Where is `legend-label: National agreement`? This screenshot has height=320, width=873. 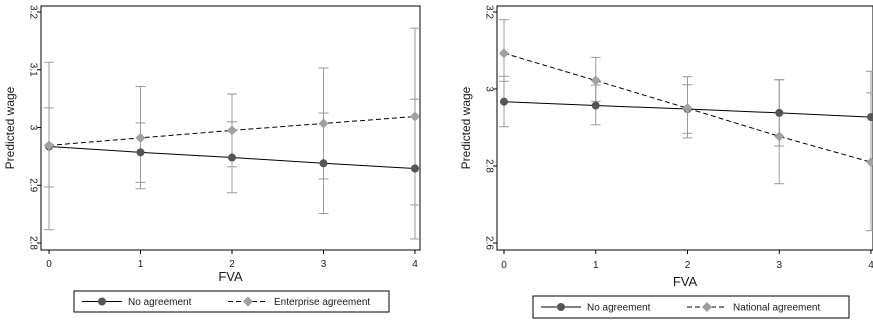
legend-label: National agreement is located at coordinates (776, 308).